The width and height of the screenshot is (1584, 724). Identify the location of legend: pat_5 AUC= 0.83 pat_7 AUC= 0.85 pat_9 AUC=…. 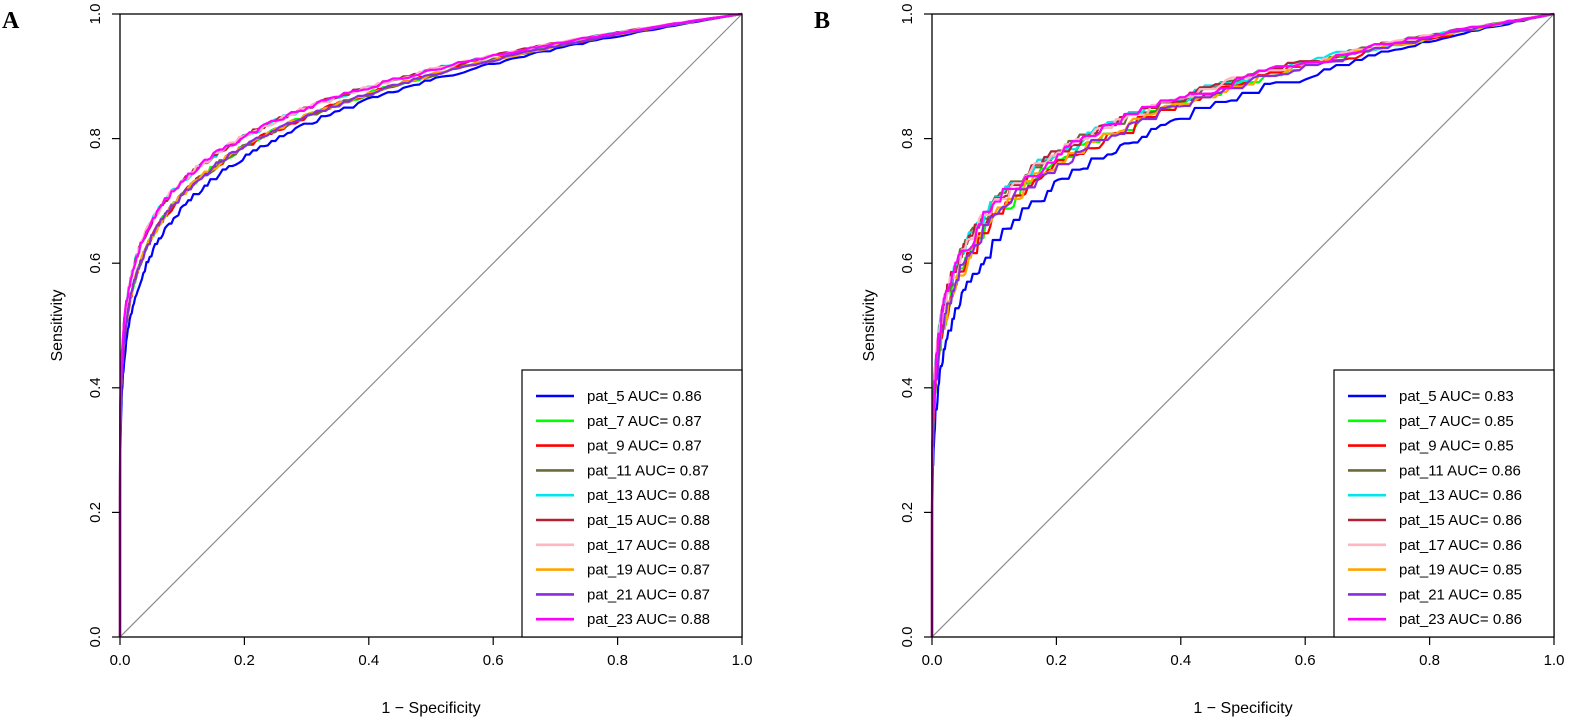
(1444, 503).